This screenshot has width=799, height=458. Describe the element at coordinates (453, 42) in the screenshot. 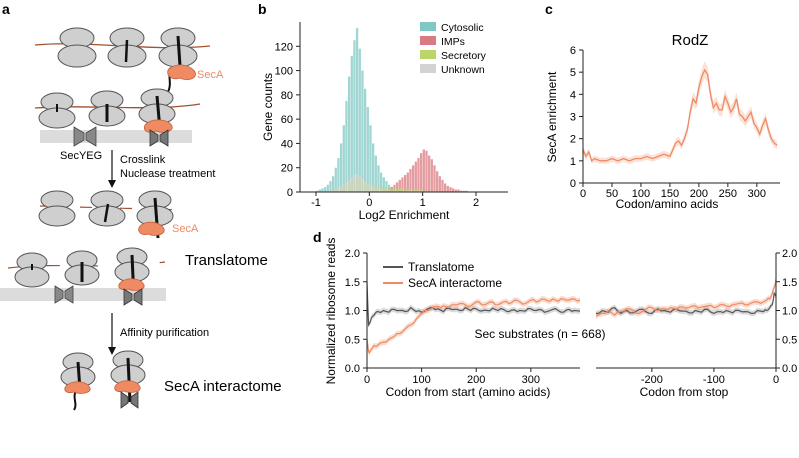

I see `legend-label: IMPs` at that location.